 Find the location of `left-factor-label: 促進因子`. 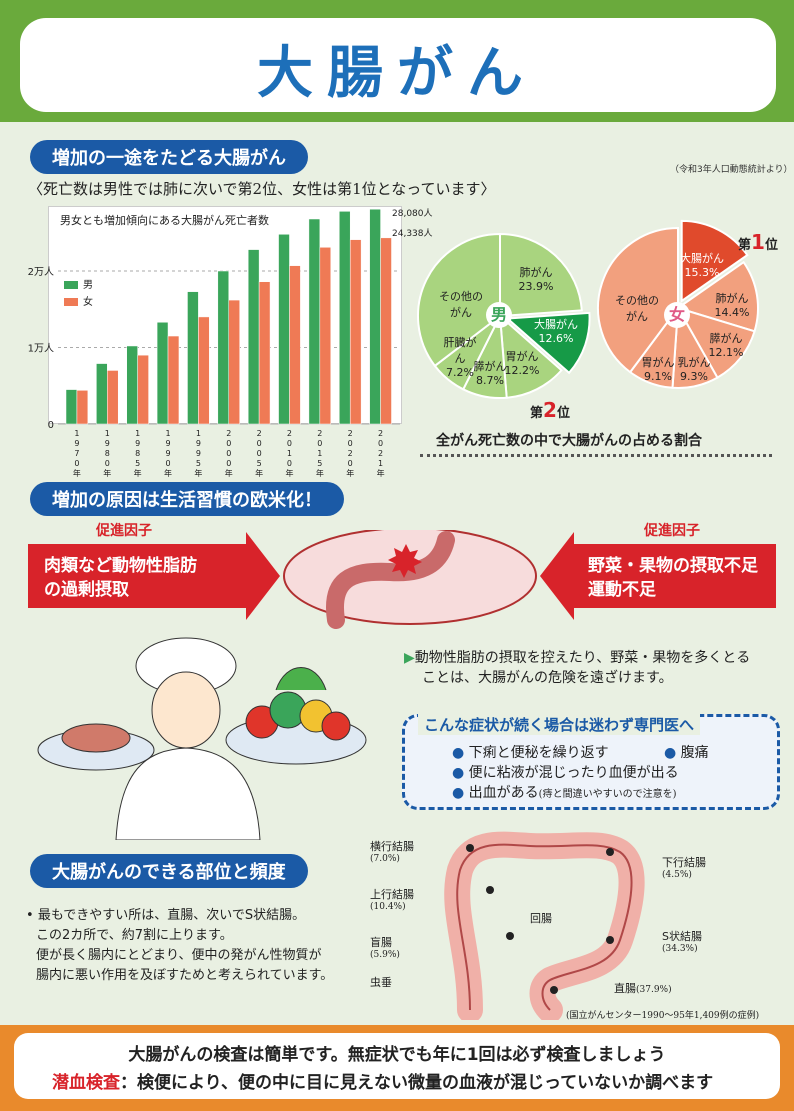

left-factor-label: 促進因子 is located at coordinates (124, 531).